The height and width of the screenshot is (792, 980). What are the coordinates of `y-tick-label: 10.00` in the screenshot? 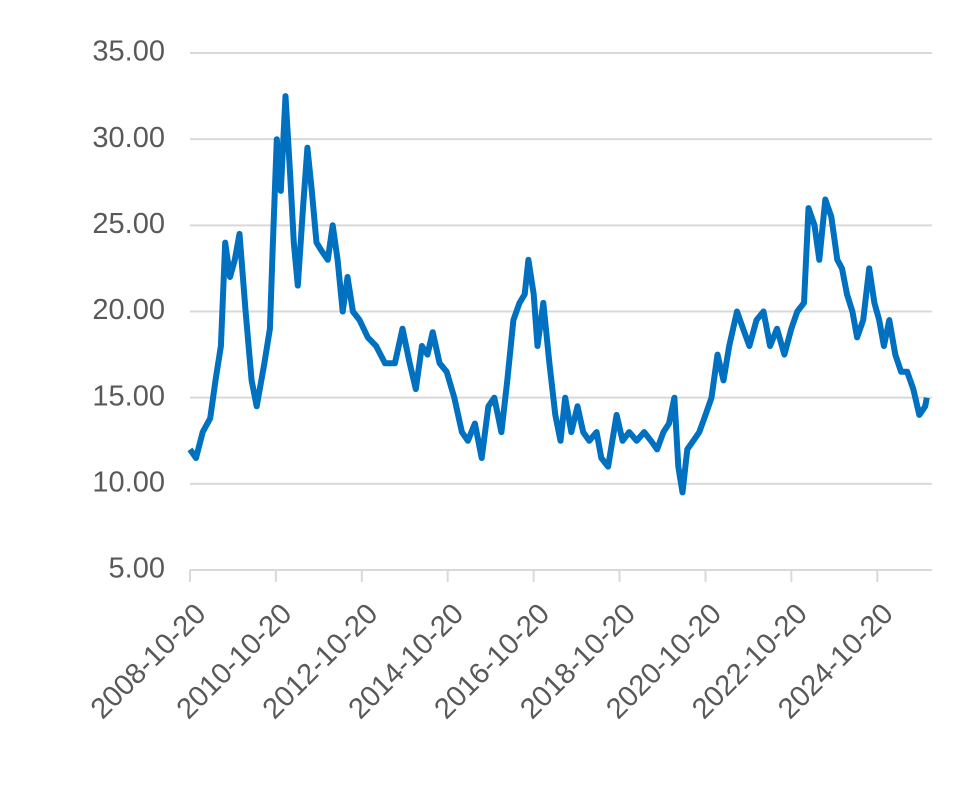 It's located at (128, 482).